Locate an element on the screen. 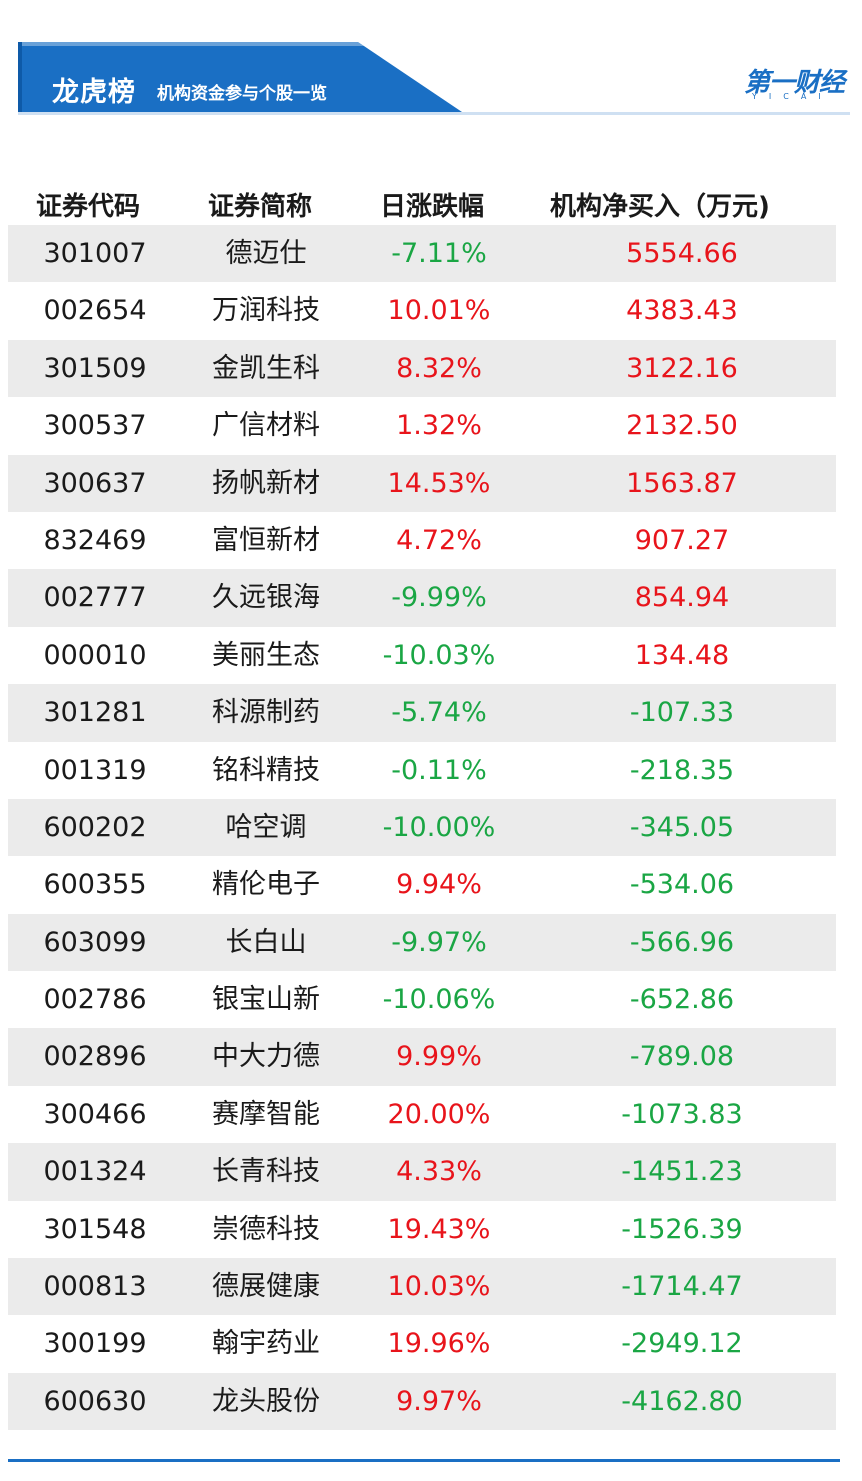 The height and width of the screenshot is (1481, 862). cell-name: 长青科技 is located at coordinates (266, 1172).